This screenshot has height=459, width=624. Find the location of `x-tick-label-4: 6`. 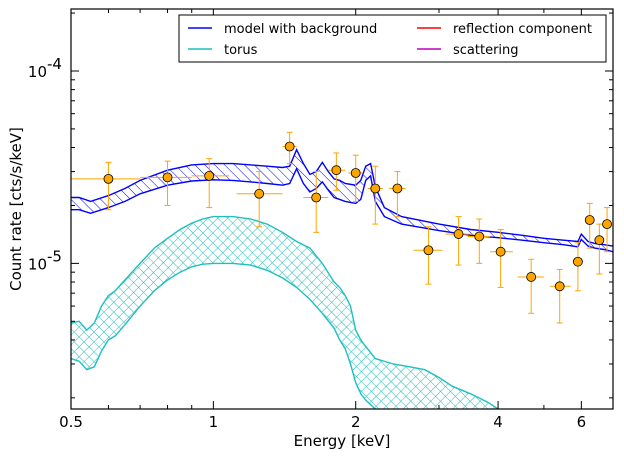

x-tick-label-4: 6 is located at coordinates (582, 422).